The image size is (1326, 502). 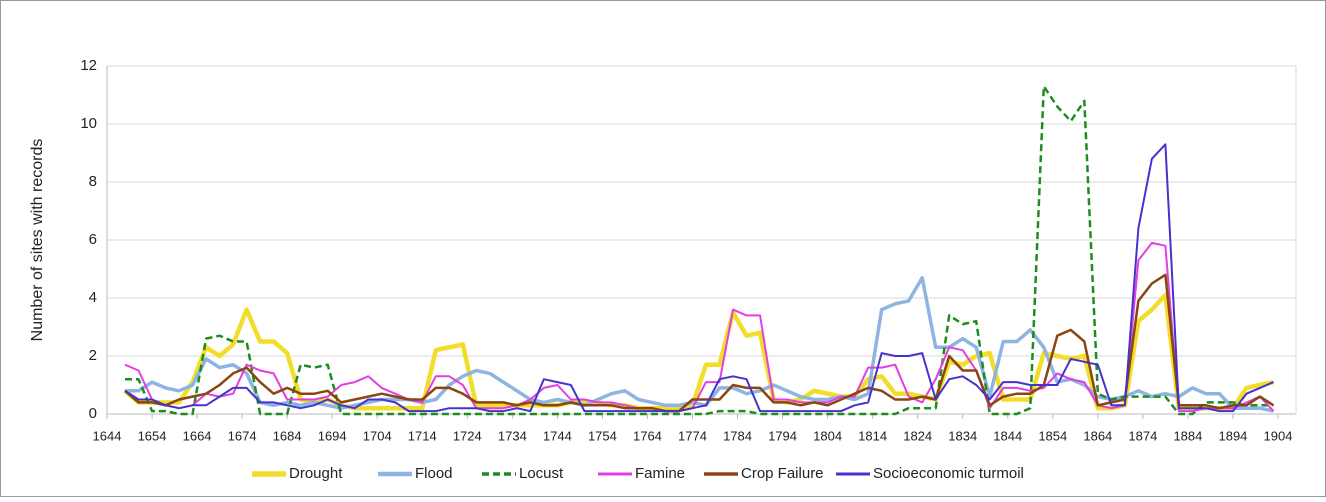 What do you see at coordinates (434, 473) in the screenshot?
I see `legend-label: Flood` at bounding box center [434, 473].